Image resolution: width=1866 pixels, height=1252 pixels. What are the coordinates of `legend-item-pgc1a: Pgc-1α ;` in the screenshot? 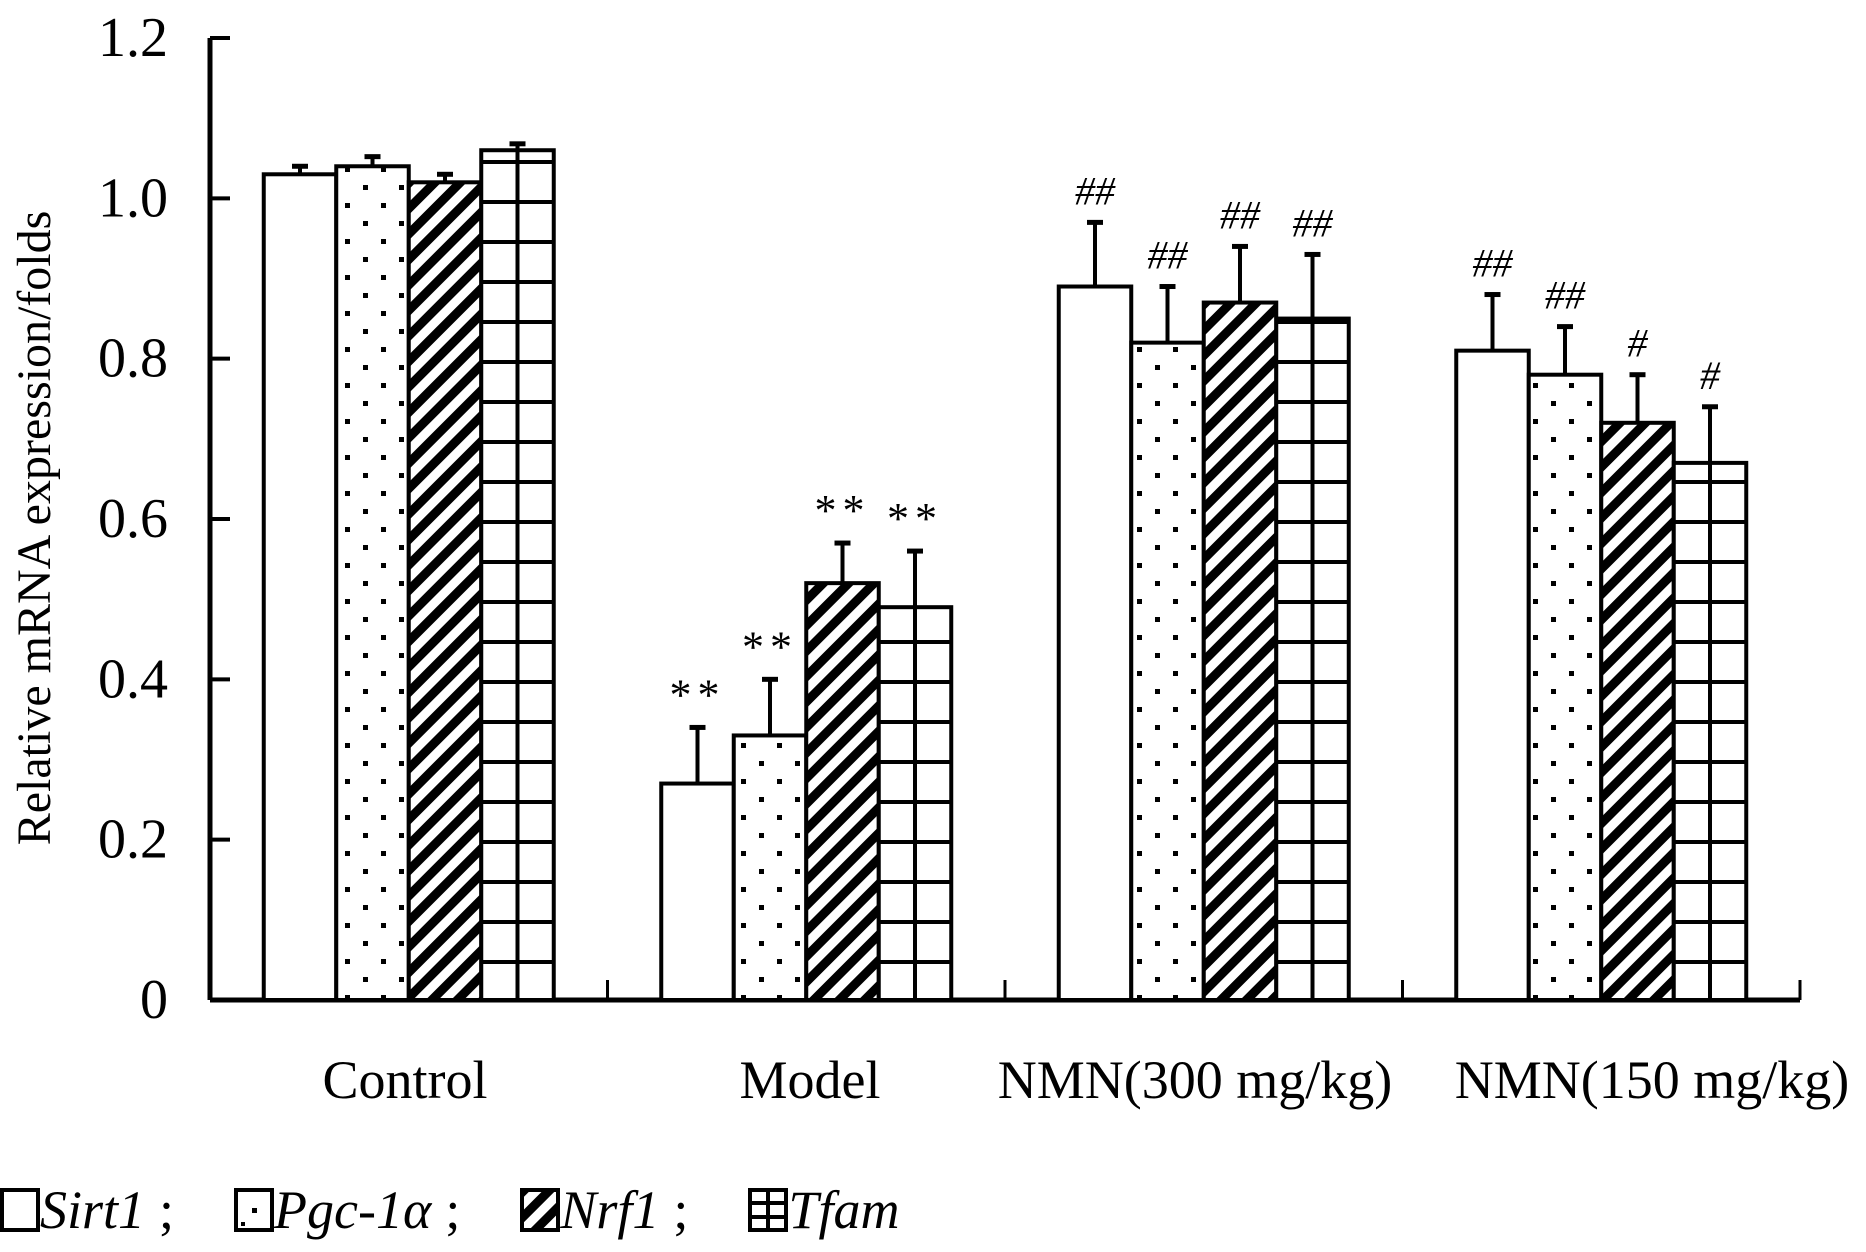 It's located at (347, 1210).